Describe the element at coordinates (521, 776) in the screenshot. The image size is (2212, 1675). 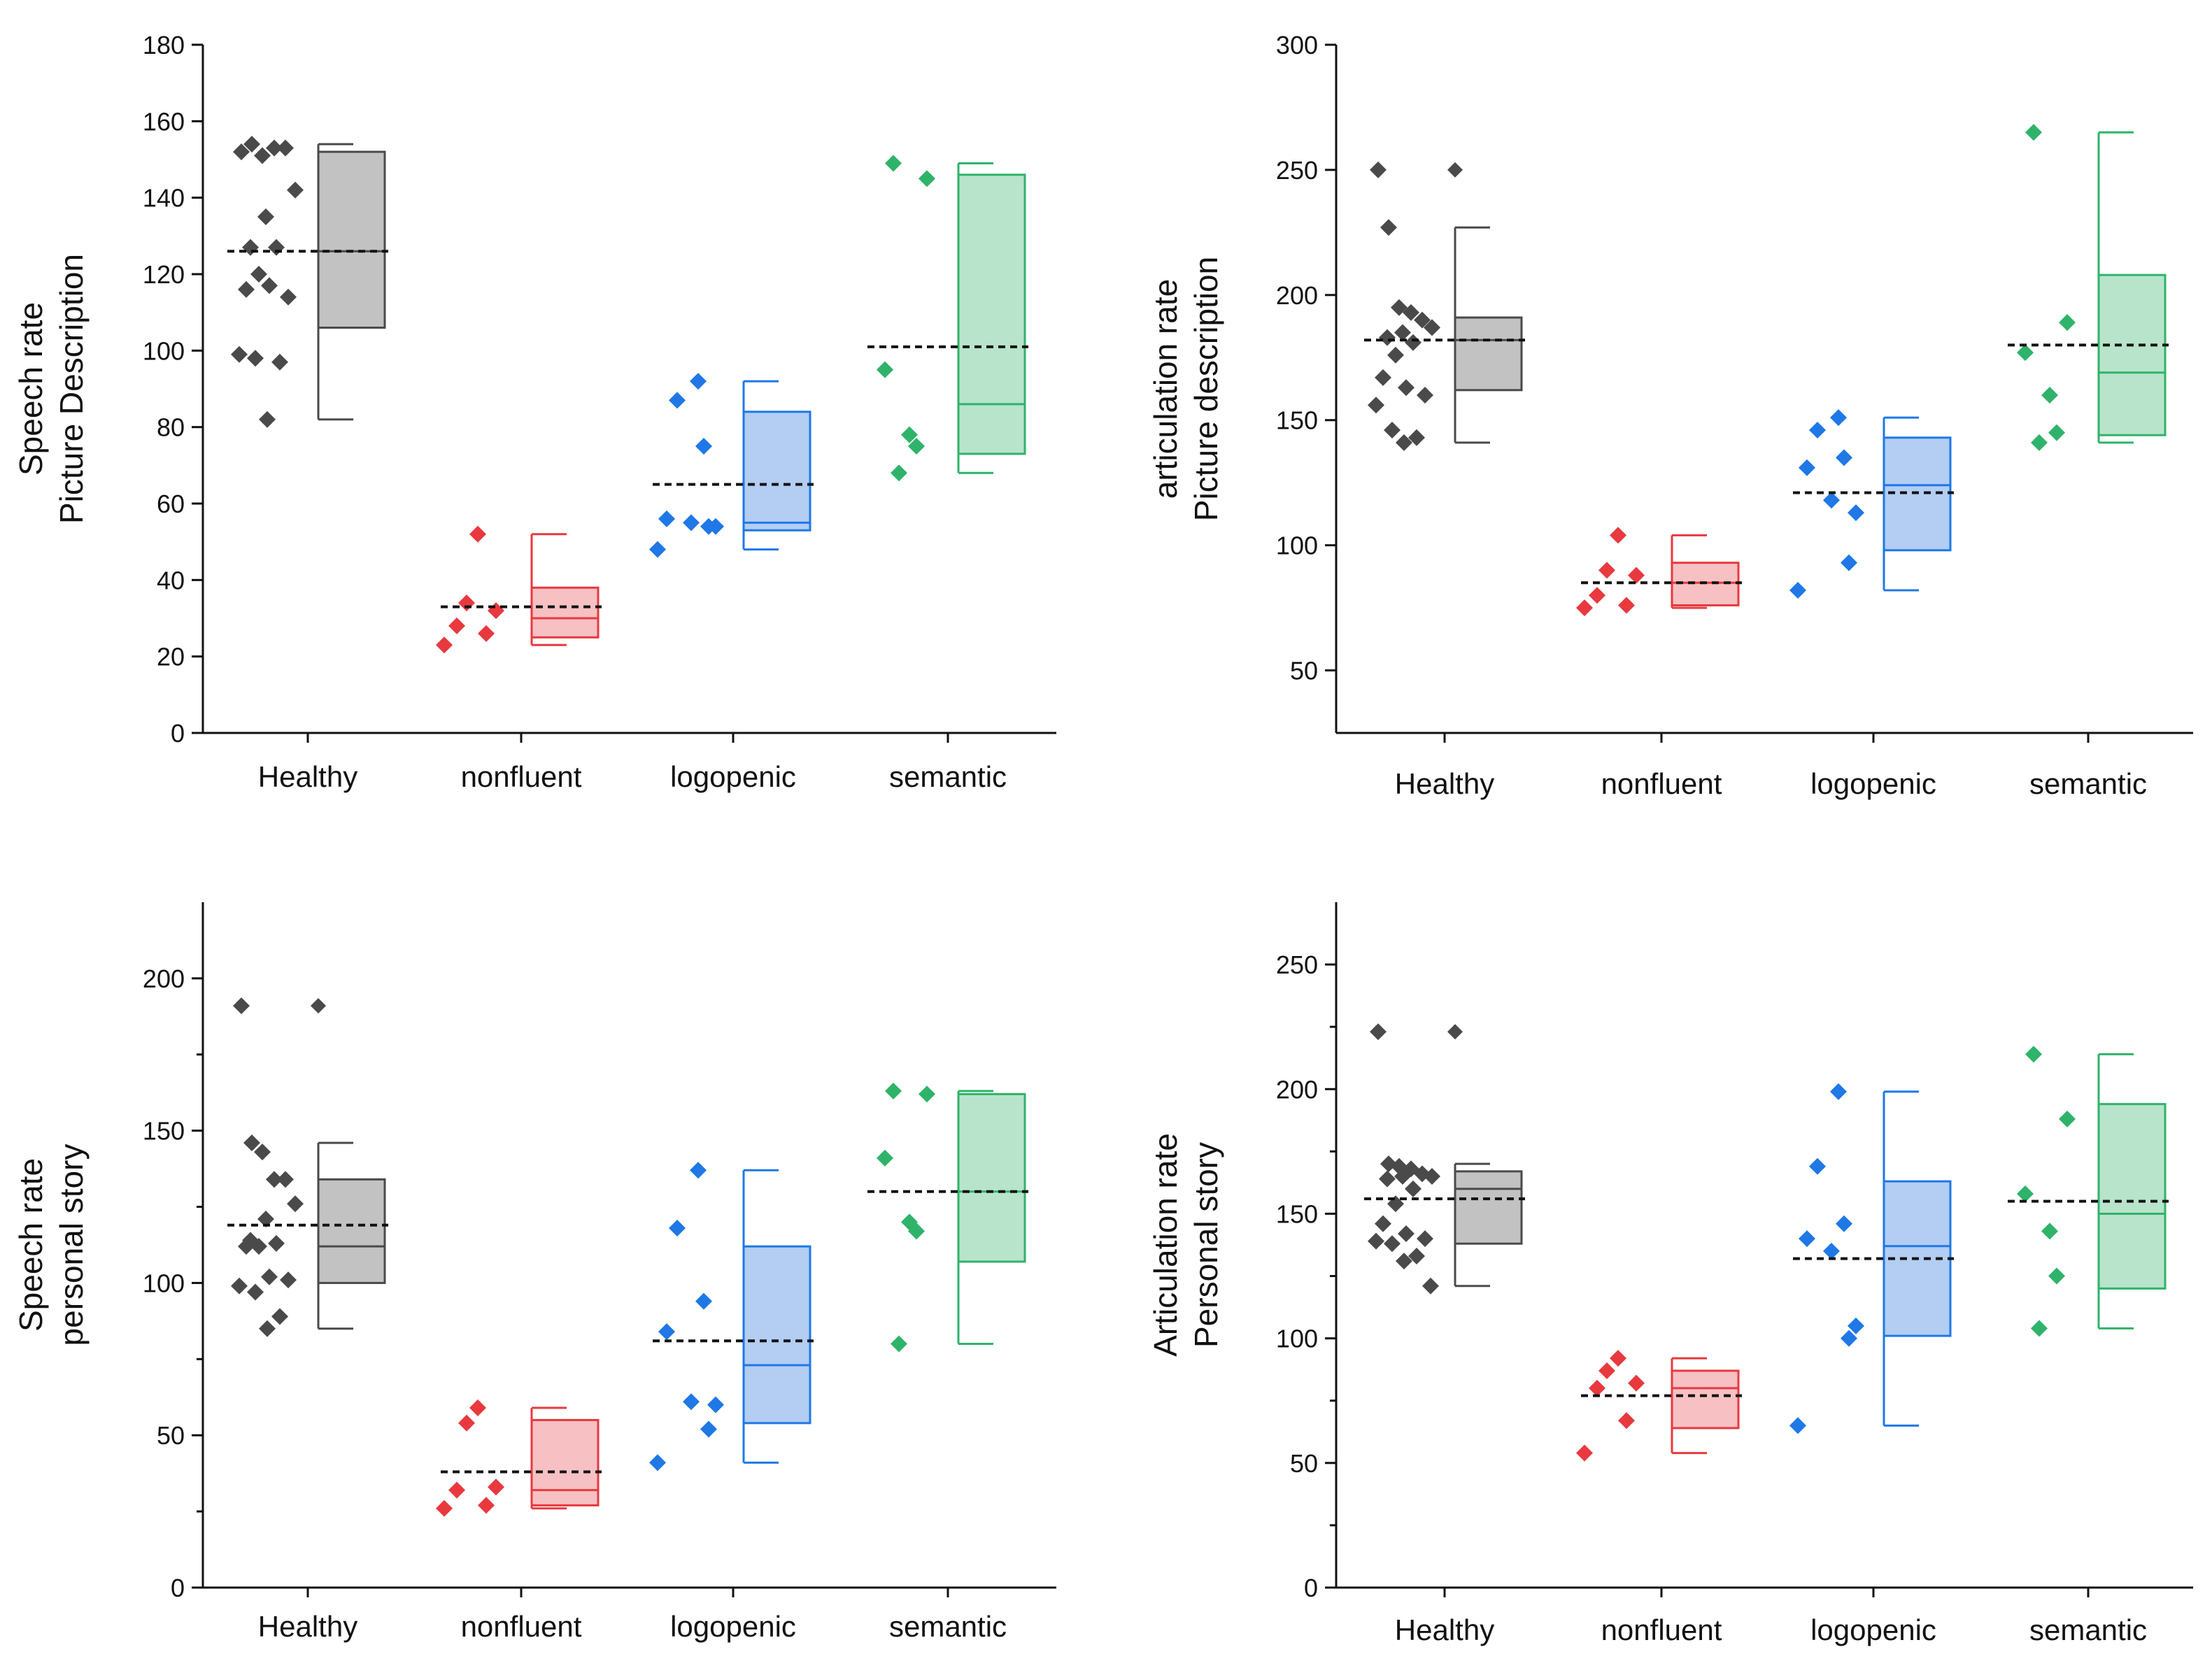
I see `x-tick-label: nonfluent` at that location.